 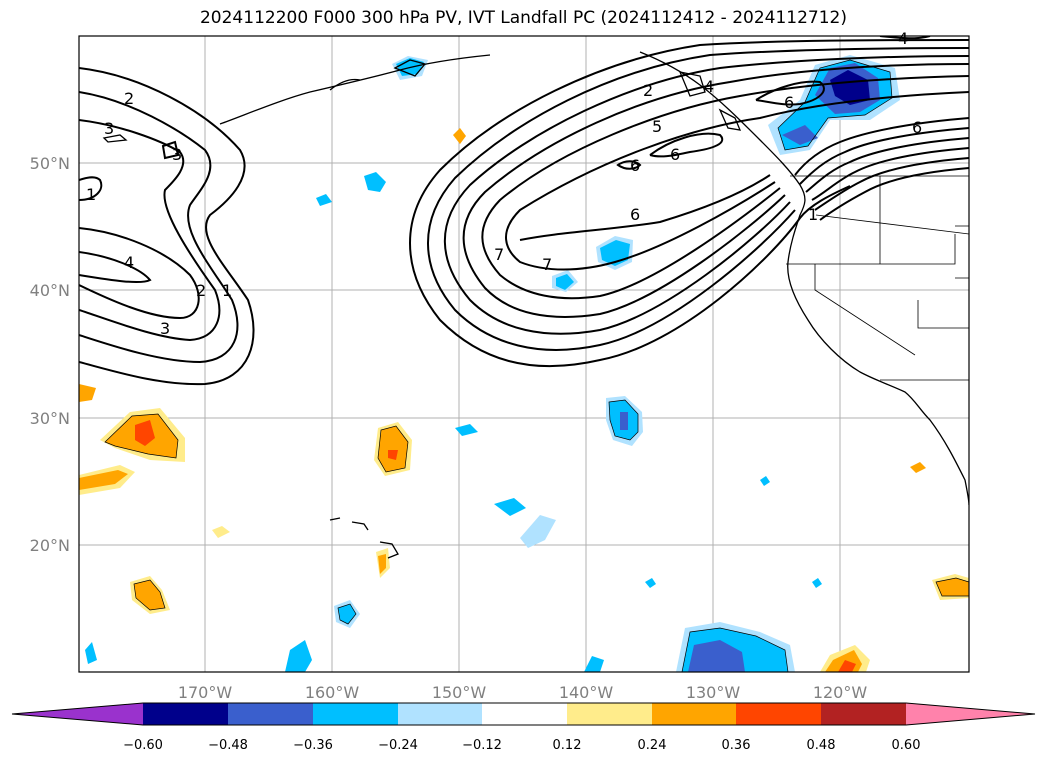 What do you see at coordinates (50, 290) in the screenshot?
I see `lat-label-40n: 40°N` at bounding box center [50, 290].